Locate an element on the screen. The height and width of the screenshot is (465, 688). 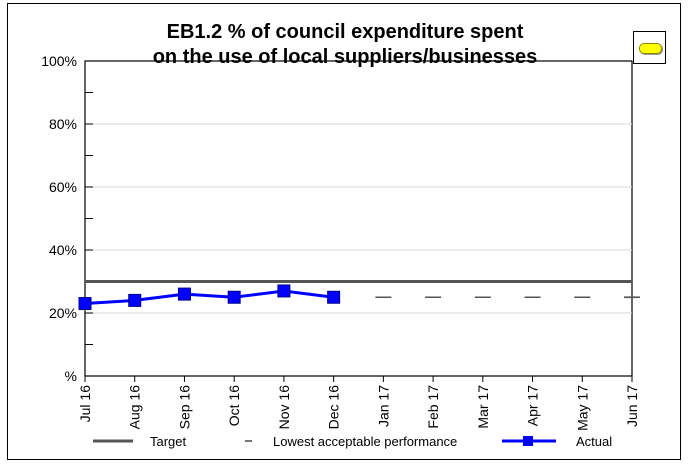
status-pill-icon is located at coordinates (650, 48).